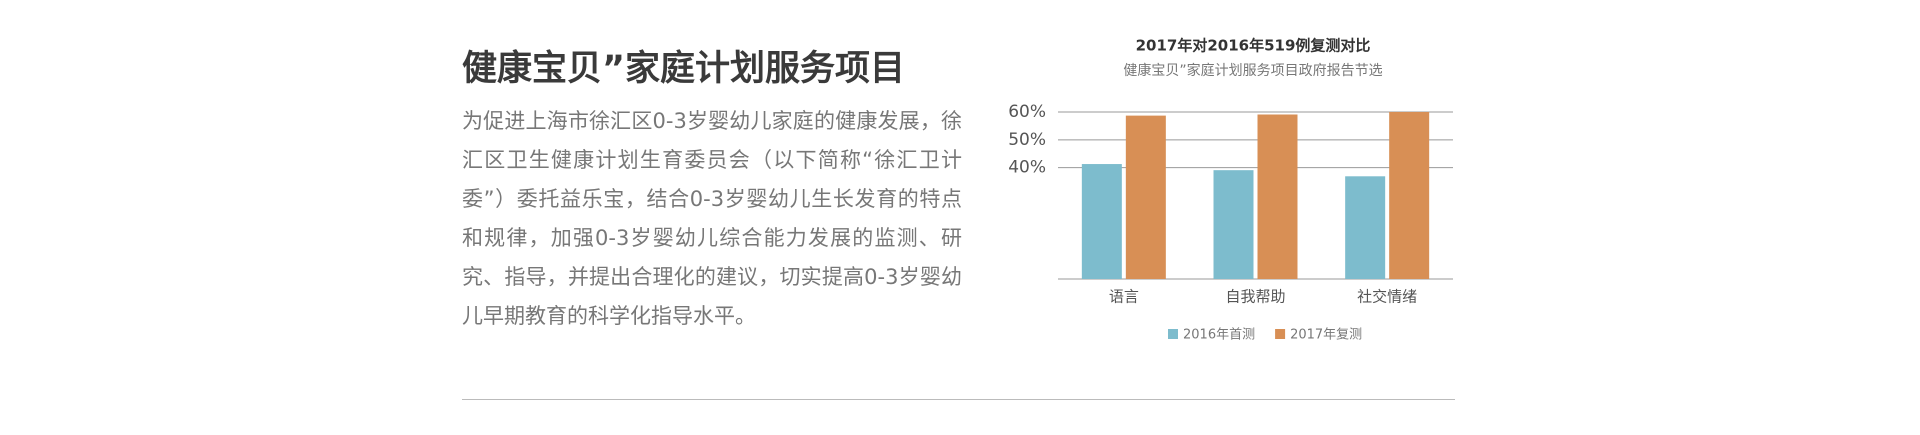 This screenshot has width=1920, height=435. What do you see at coordinates (1326, 335) in the screenshot?
I see `legend-label: 2017年复测` at bounding box center [1326, 335].